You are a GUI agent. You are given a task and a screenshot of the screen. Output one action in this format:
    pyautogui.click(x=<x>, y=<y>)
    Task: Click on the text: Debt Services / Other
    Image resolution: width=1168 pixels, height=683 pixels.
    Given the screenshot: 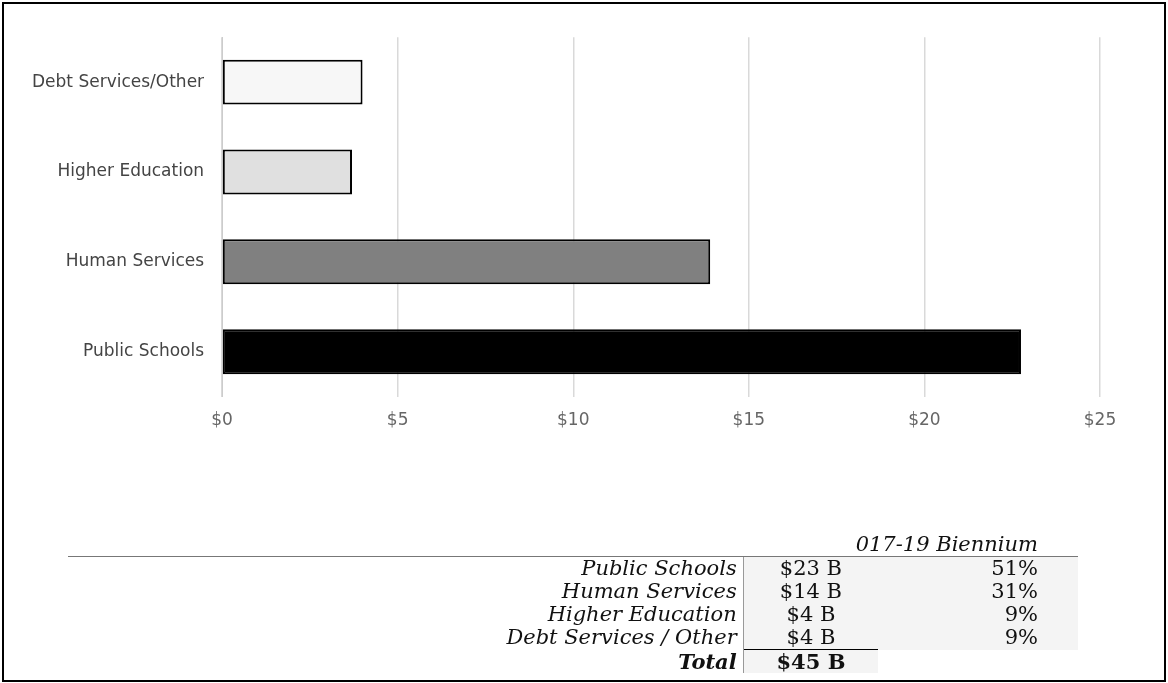 What is the action you would take?
    pyautogui.click(x=406, y=637)
    